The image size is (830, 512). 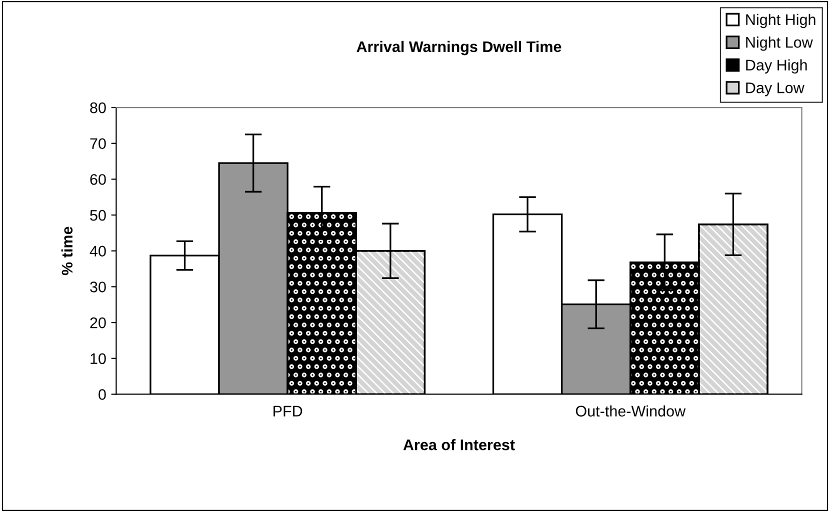 I want to click on y-tick-label: 60, so click(x=98, y=179).